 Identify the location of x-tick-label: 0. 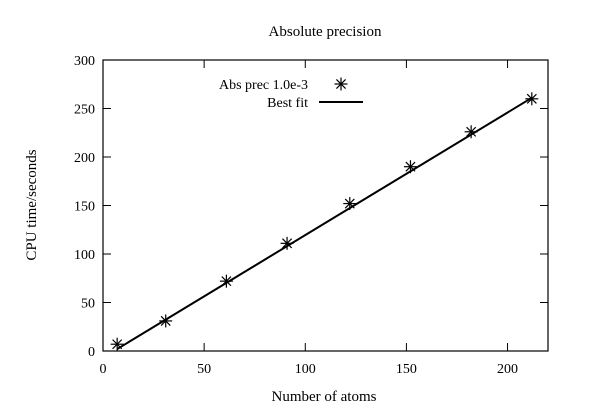
(103, 369).